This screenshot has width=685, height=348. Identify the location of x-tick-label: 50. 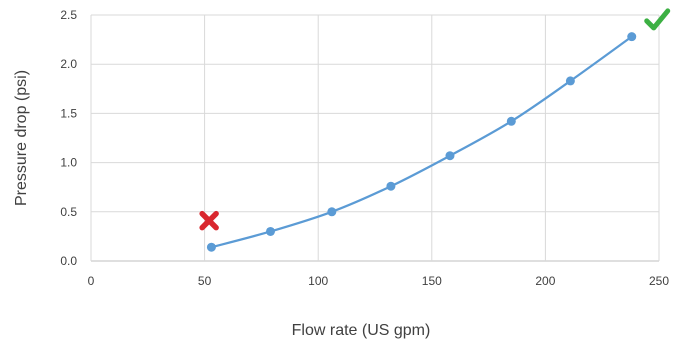
(205, 281).